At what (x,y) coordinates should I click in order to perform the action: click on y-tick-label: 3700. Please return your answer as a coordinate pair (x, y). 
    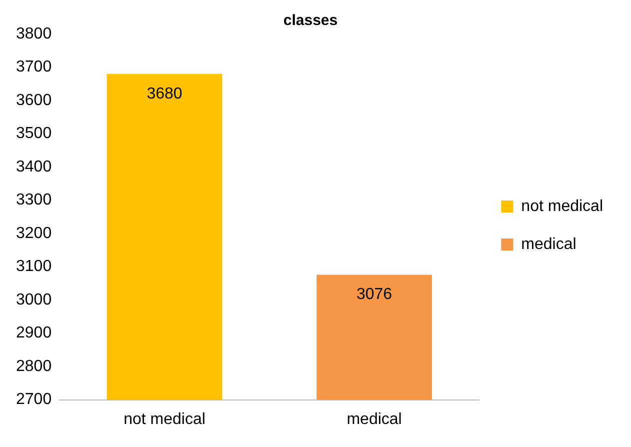
    Looking at the image, I should click on (34, 67).